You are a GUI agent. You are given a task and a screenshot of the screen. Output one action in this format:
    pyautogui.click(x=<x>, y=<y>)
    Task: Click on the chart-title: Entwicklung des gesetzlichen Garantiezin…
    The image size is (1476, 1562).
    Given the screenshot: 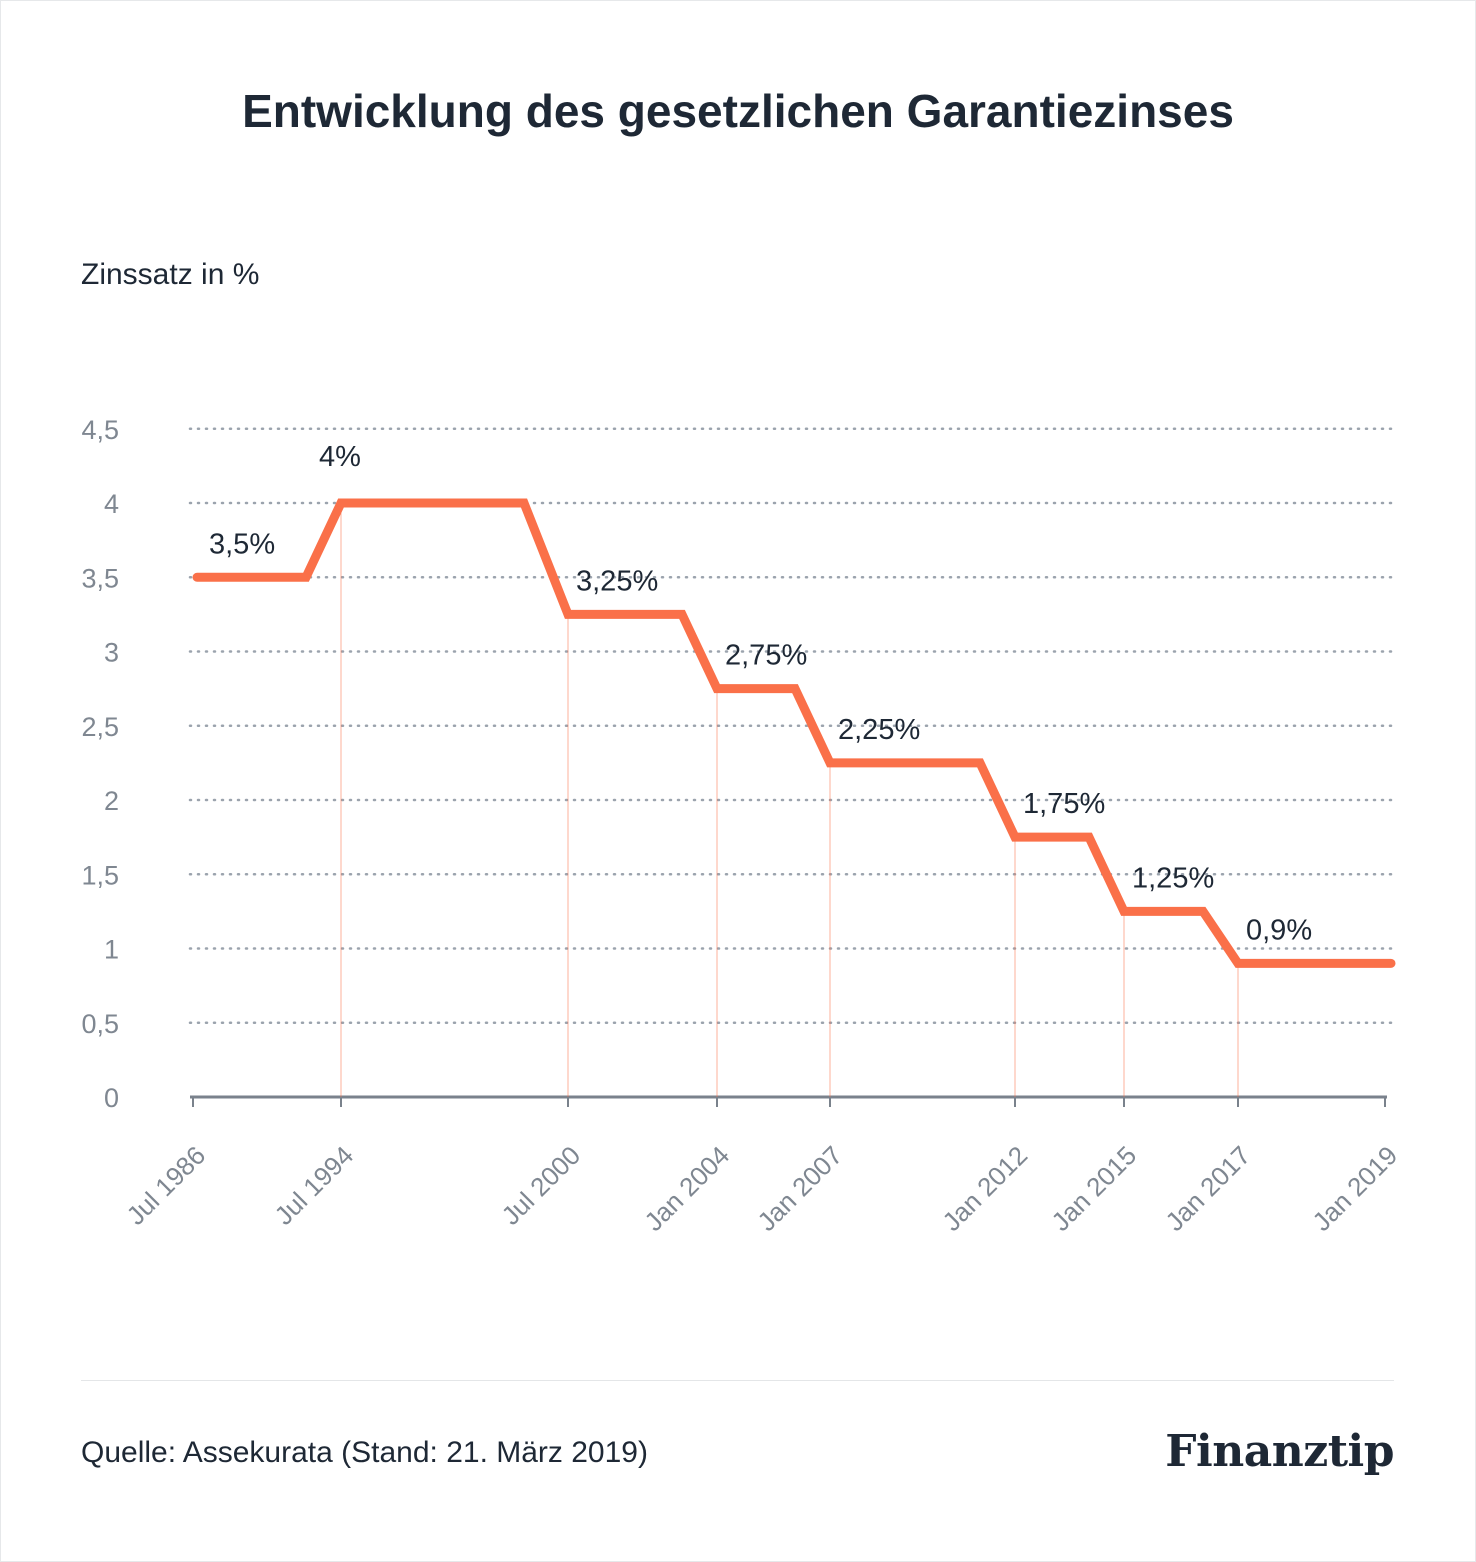 What is the action you would take?
    pyautogui.click(x=738, y=111)
    